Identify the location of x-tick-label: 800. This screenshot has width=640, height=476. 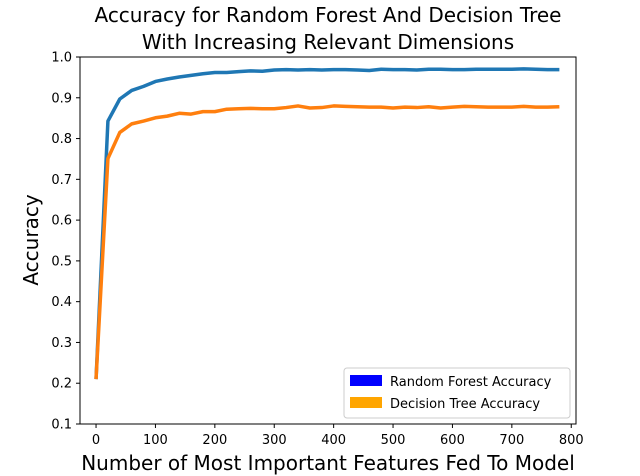
(571, 440).